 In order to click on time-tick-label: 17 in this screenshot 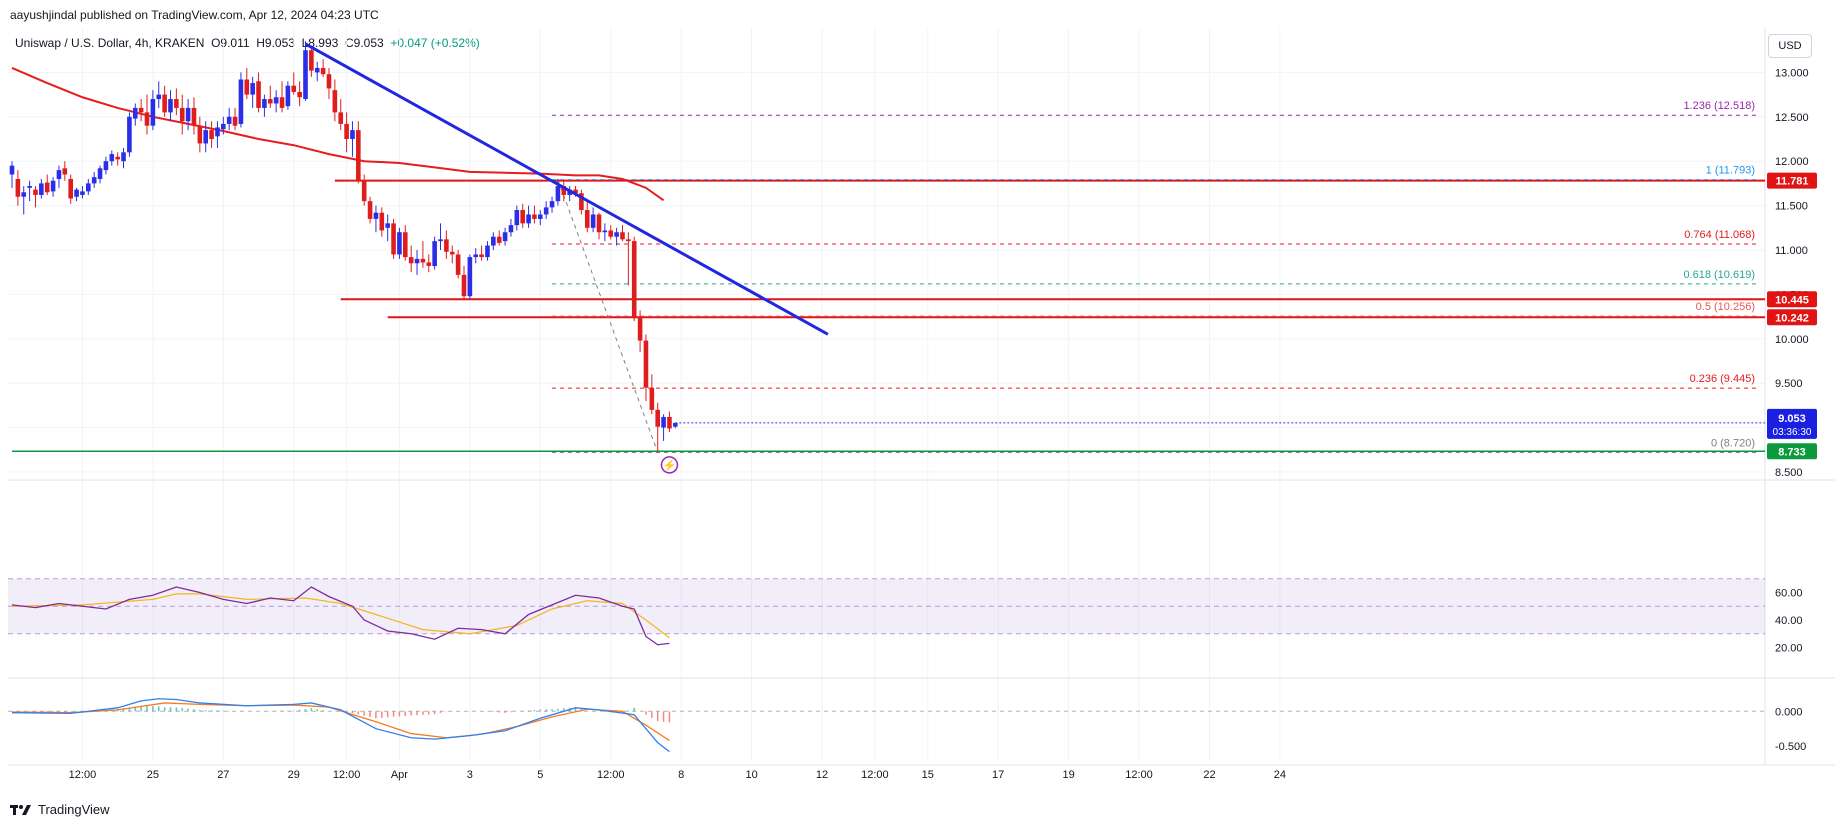, I will do `click(998, 775)`.